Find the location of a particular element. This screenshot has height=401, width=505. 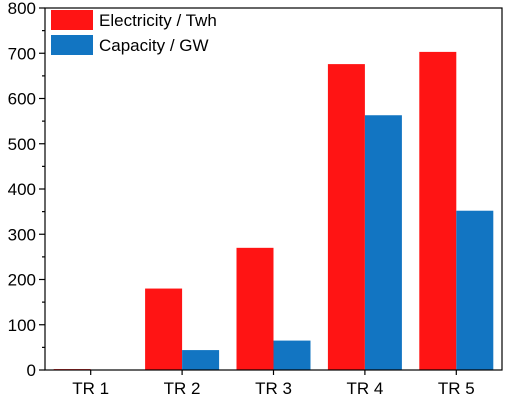

y-tick-label: 400 is located at coordinates (22, 189).